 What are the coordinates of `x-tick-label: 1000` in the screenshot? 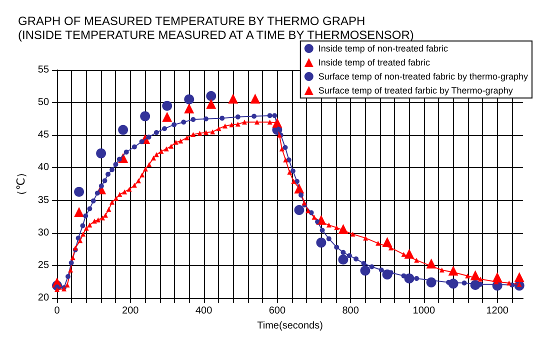 It's located at (424, 311).